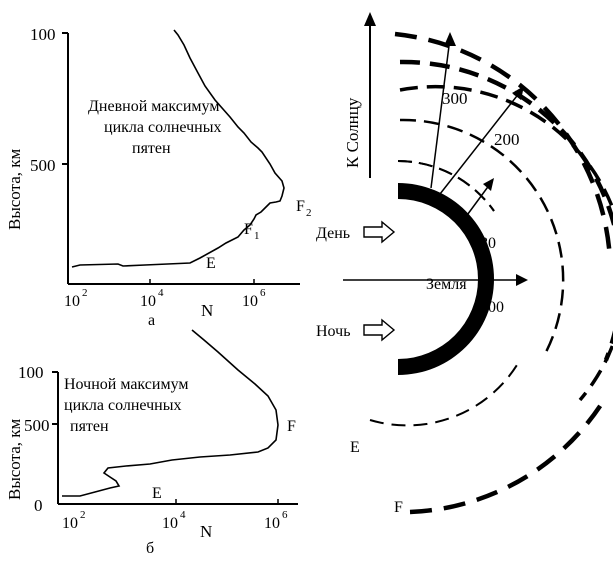  Describe the element at coordinates (151, 320) in the screenshot. I see `panel-a-label: а` at that location.